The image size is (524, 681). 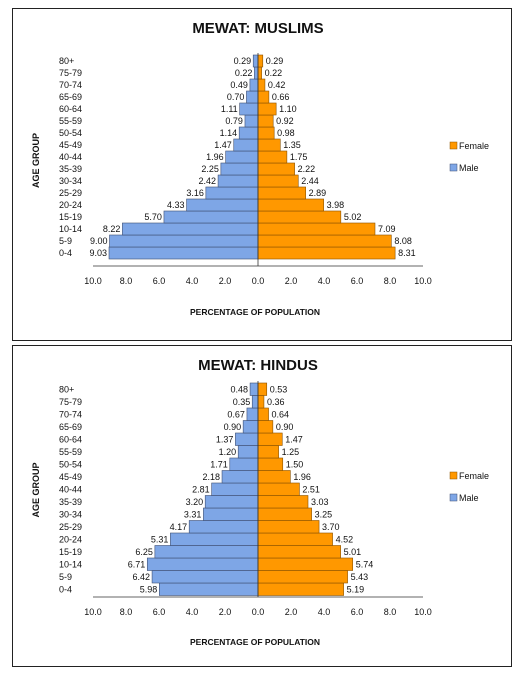 I want to click on female-bar-80+, so click(x=262, y=389).